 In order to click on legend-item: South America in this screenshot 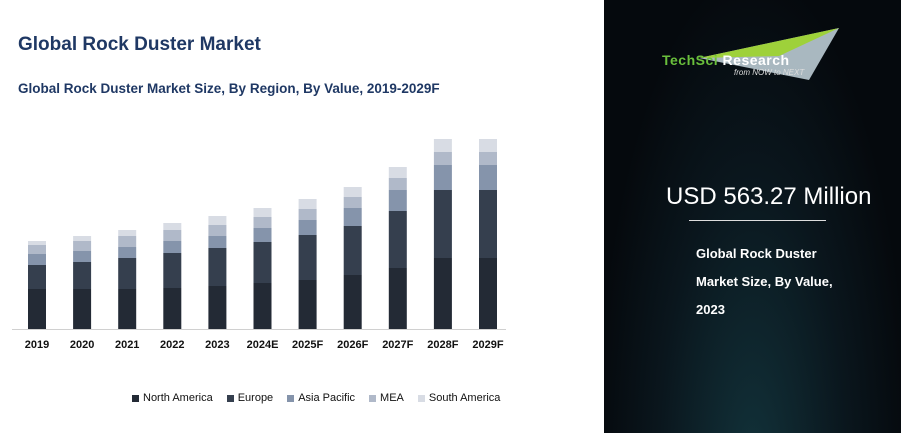, I will do `click(459, 398)`.